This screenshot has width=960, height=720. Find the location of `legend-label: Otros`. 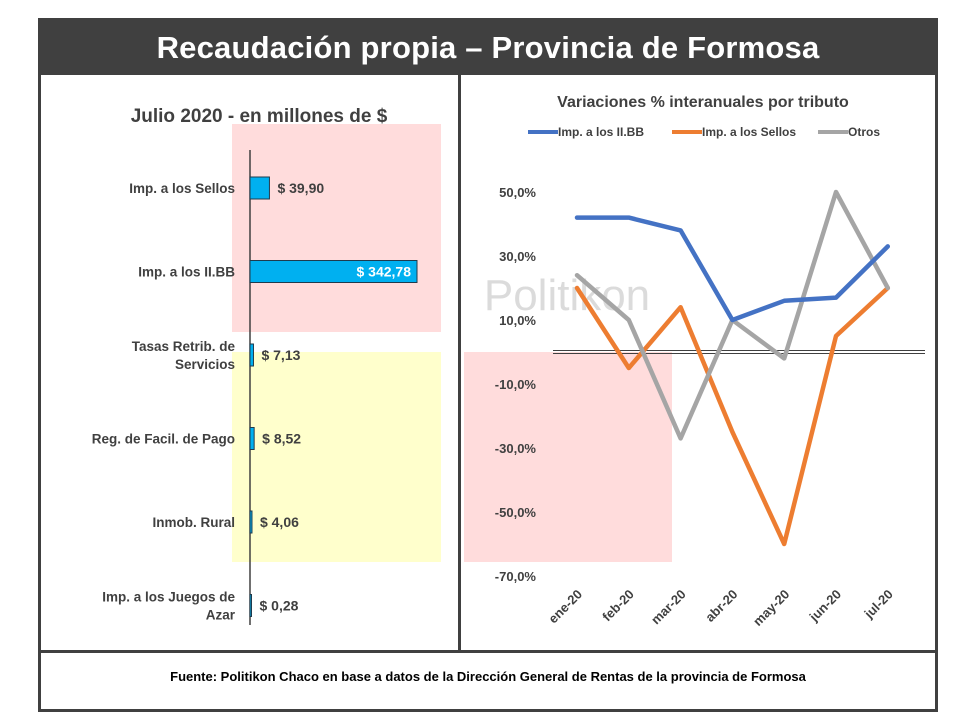

legend-label: Otros is located at coordinates (864, 132).